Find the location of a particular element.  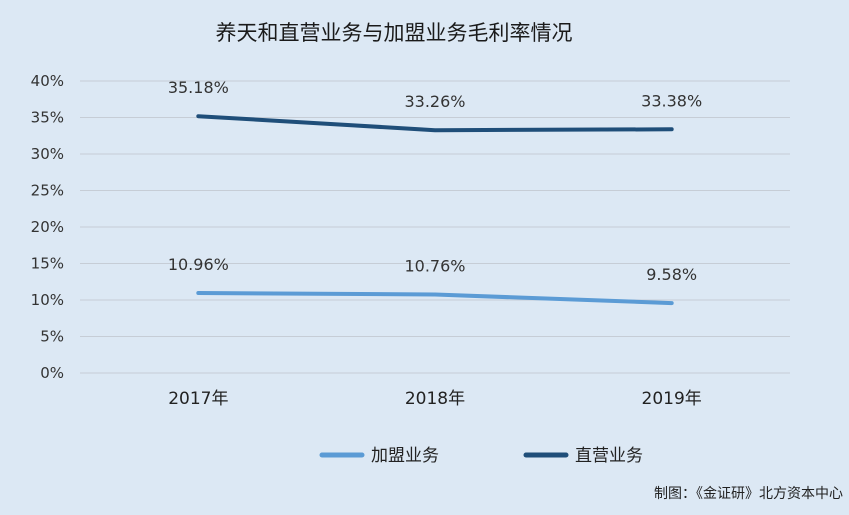

y-tick-label: 10% is located at coordinates (47, 300).